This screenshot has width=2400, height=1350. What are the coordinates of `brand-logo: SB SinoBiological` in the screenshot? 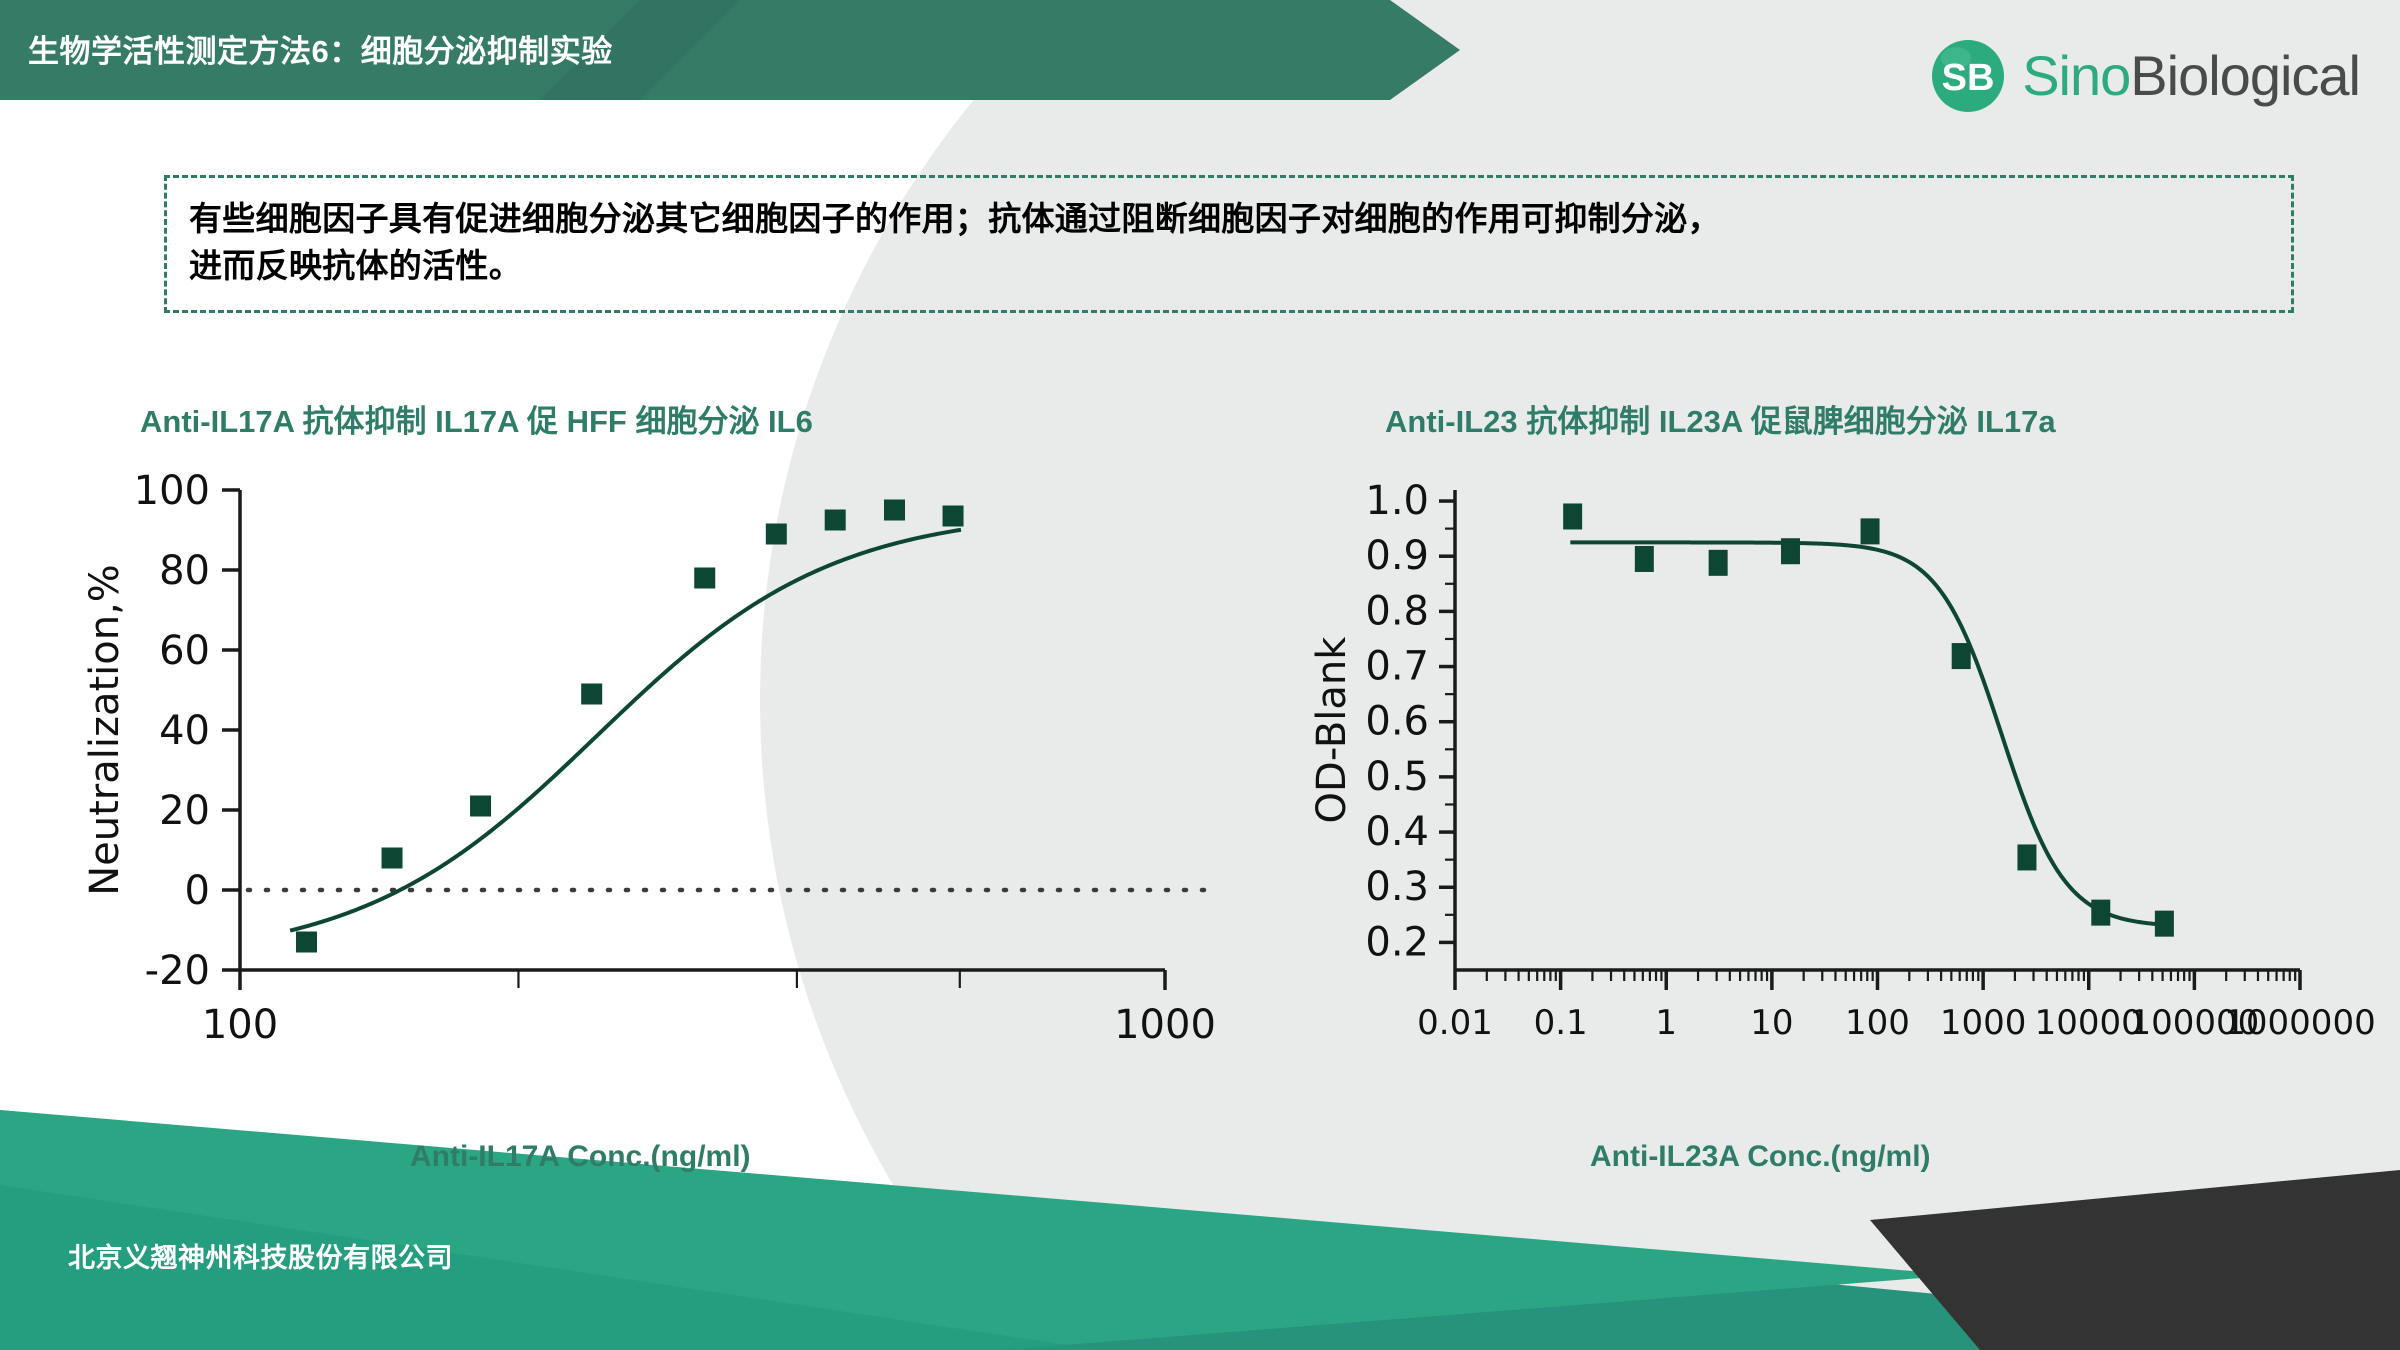 It's located at (2145, 76).